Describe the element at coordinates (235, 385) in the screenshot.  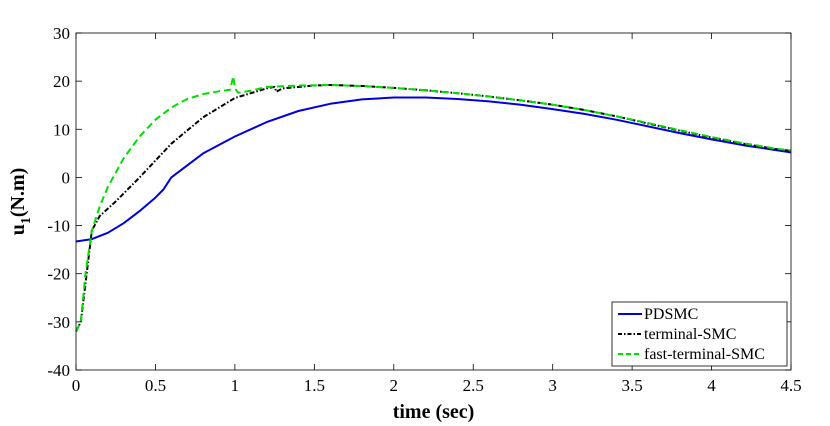
I see `x-tick-label: 1` at that location.